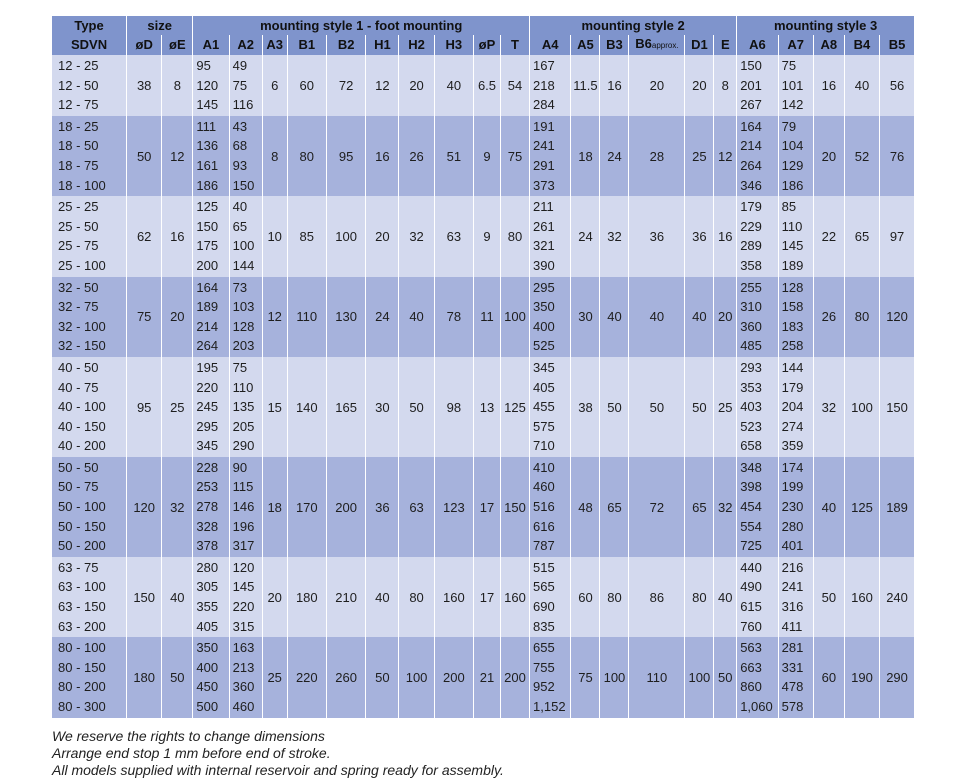 This screenshot has width=960, height=779. I want to click on cell-d1: 80, so click(699, 597).